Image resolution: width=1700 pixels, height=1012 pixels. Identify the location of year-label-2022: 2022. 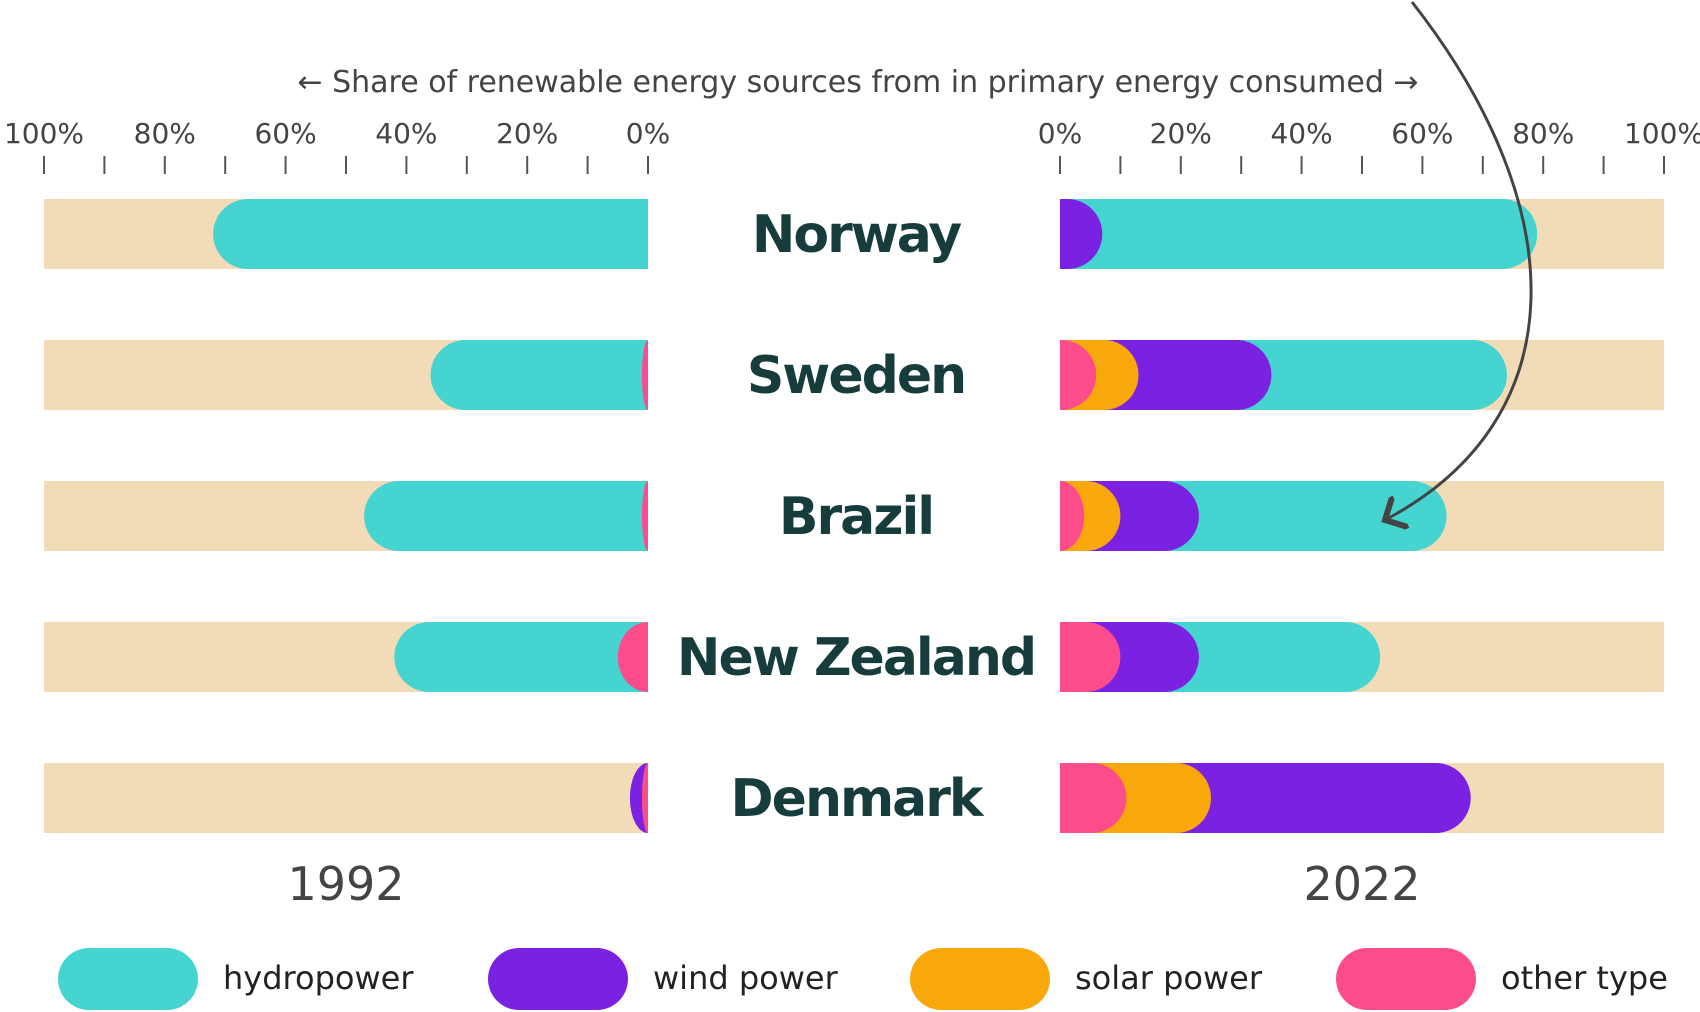
(1361, 884).